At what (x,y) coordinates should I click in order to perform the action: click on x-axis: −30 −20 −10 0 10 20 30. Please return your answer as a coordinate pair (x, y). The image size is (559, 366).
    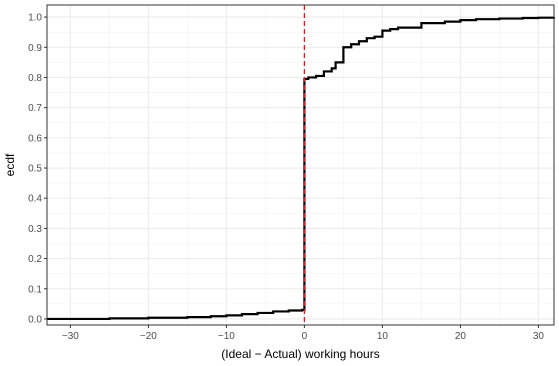
    Looking at the image, I should click on (303, 333).